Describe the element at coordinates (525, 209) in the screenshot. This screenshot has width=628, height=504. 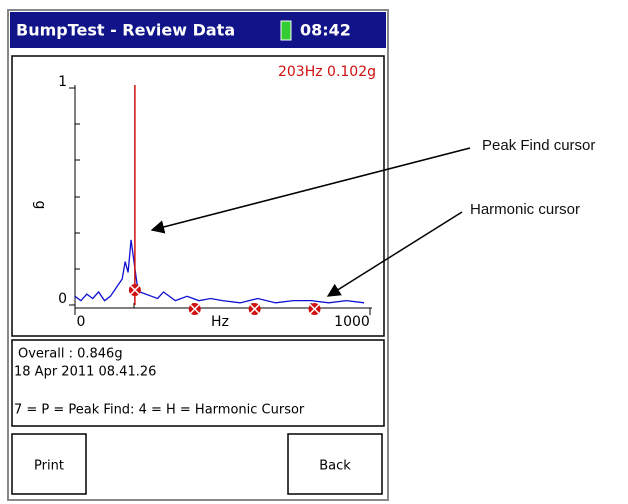
I see `annotation: Harmonic cursor` at that location.